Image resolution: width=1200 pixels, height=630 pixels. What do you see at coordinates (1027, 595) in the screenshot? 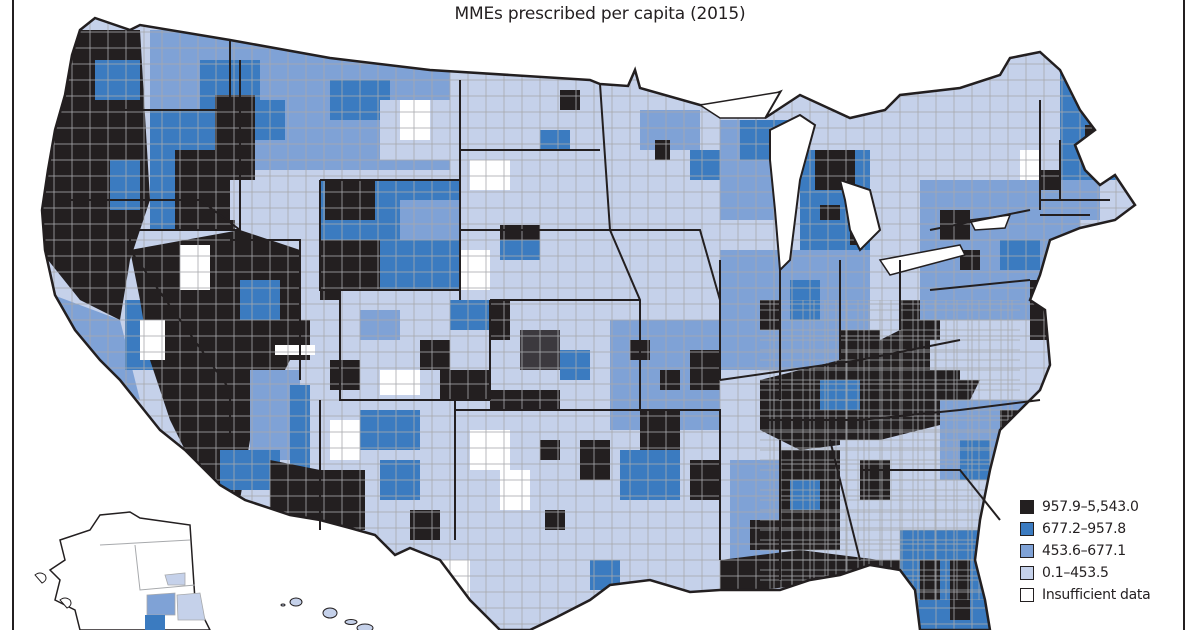
I see `legend-swatch-white` at bounding box center [1027, 595].